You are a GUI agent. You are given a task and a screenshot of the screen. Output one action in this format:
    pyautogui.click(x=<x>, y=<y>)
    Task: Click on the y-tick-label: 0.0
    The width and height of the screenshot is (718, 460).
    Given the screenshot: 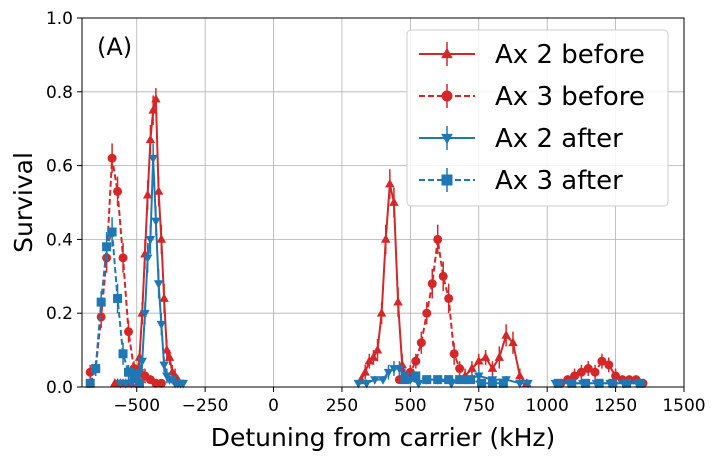 What is the action you would take?
    pyautogui.click(x=59, y=388)
    